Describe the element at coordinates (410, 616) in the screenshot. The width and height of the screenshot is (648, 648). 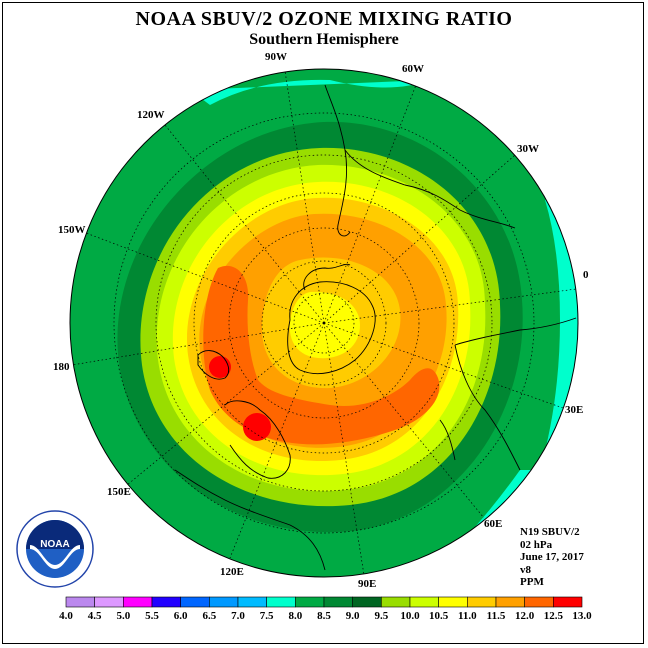
I see `colorbar-tick-label: 10.0` at that location.